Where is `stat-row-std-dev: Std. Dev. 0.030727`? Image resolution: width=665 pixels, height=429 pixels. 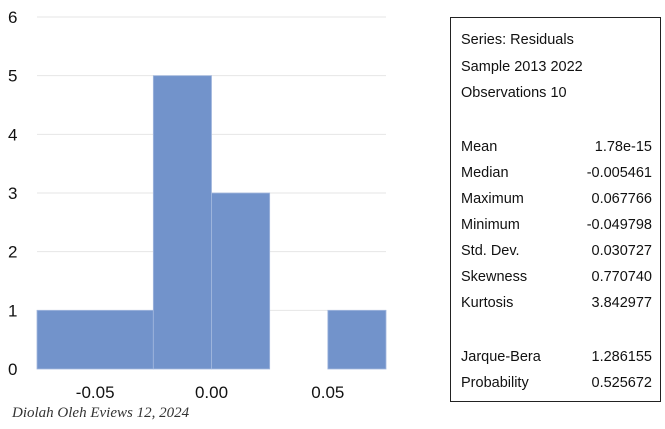
stat-row-std-dev: Std. Dev. 0.030727 is located at coordinates (556, 253).